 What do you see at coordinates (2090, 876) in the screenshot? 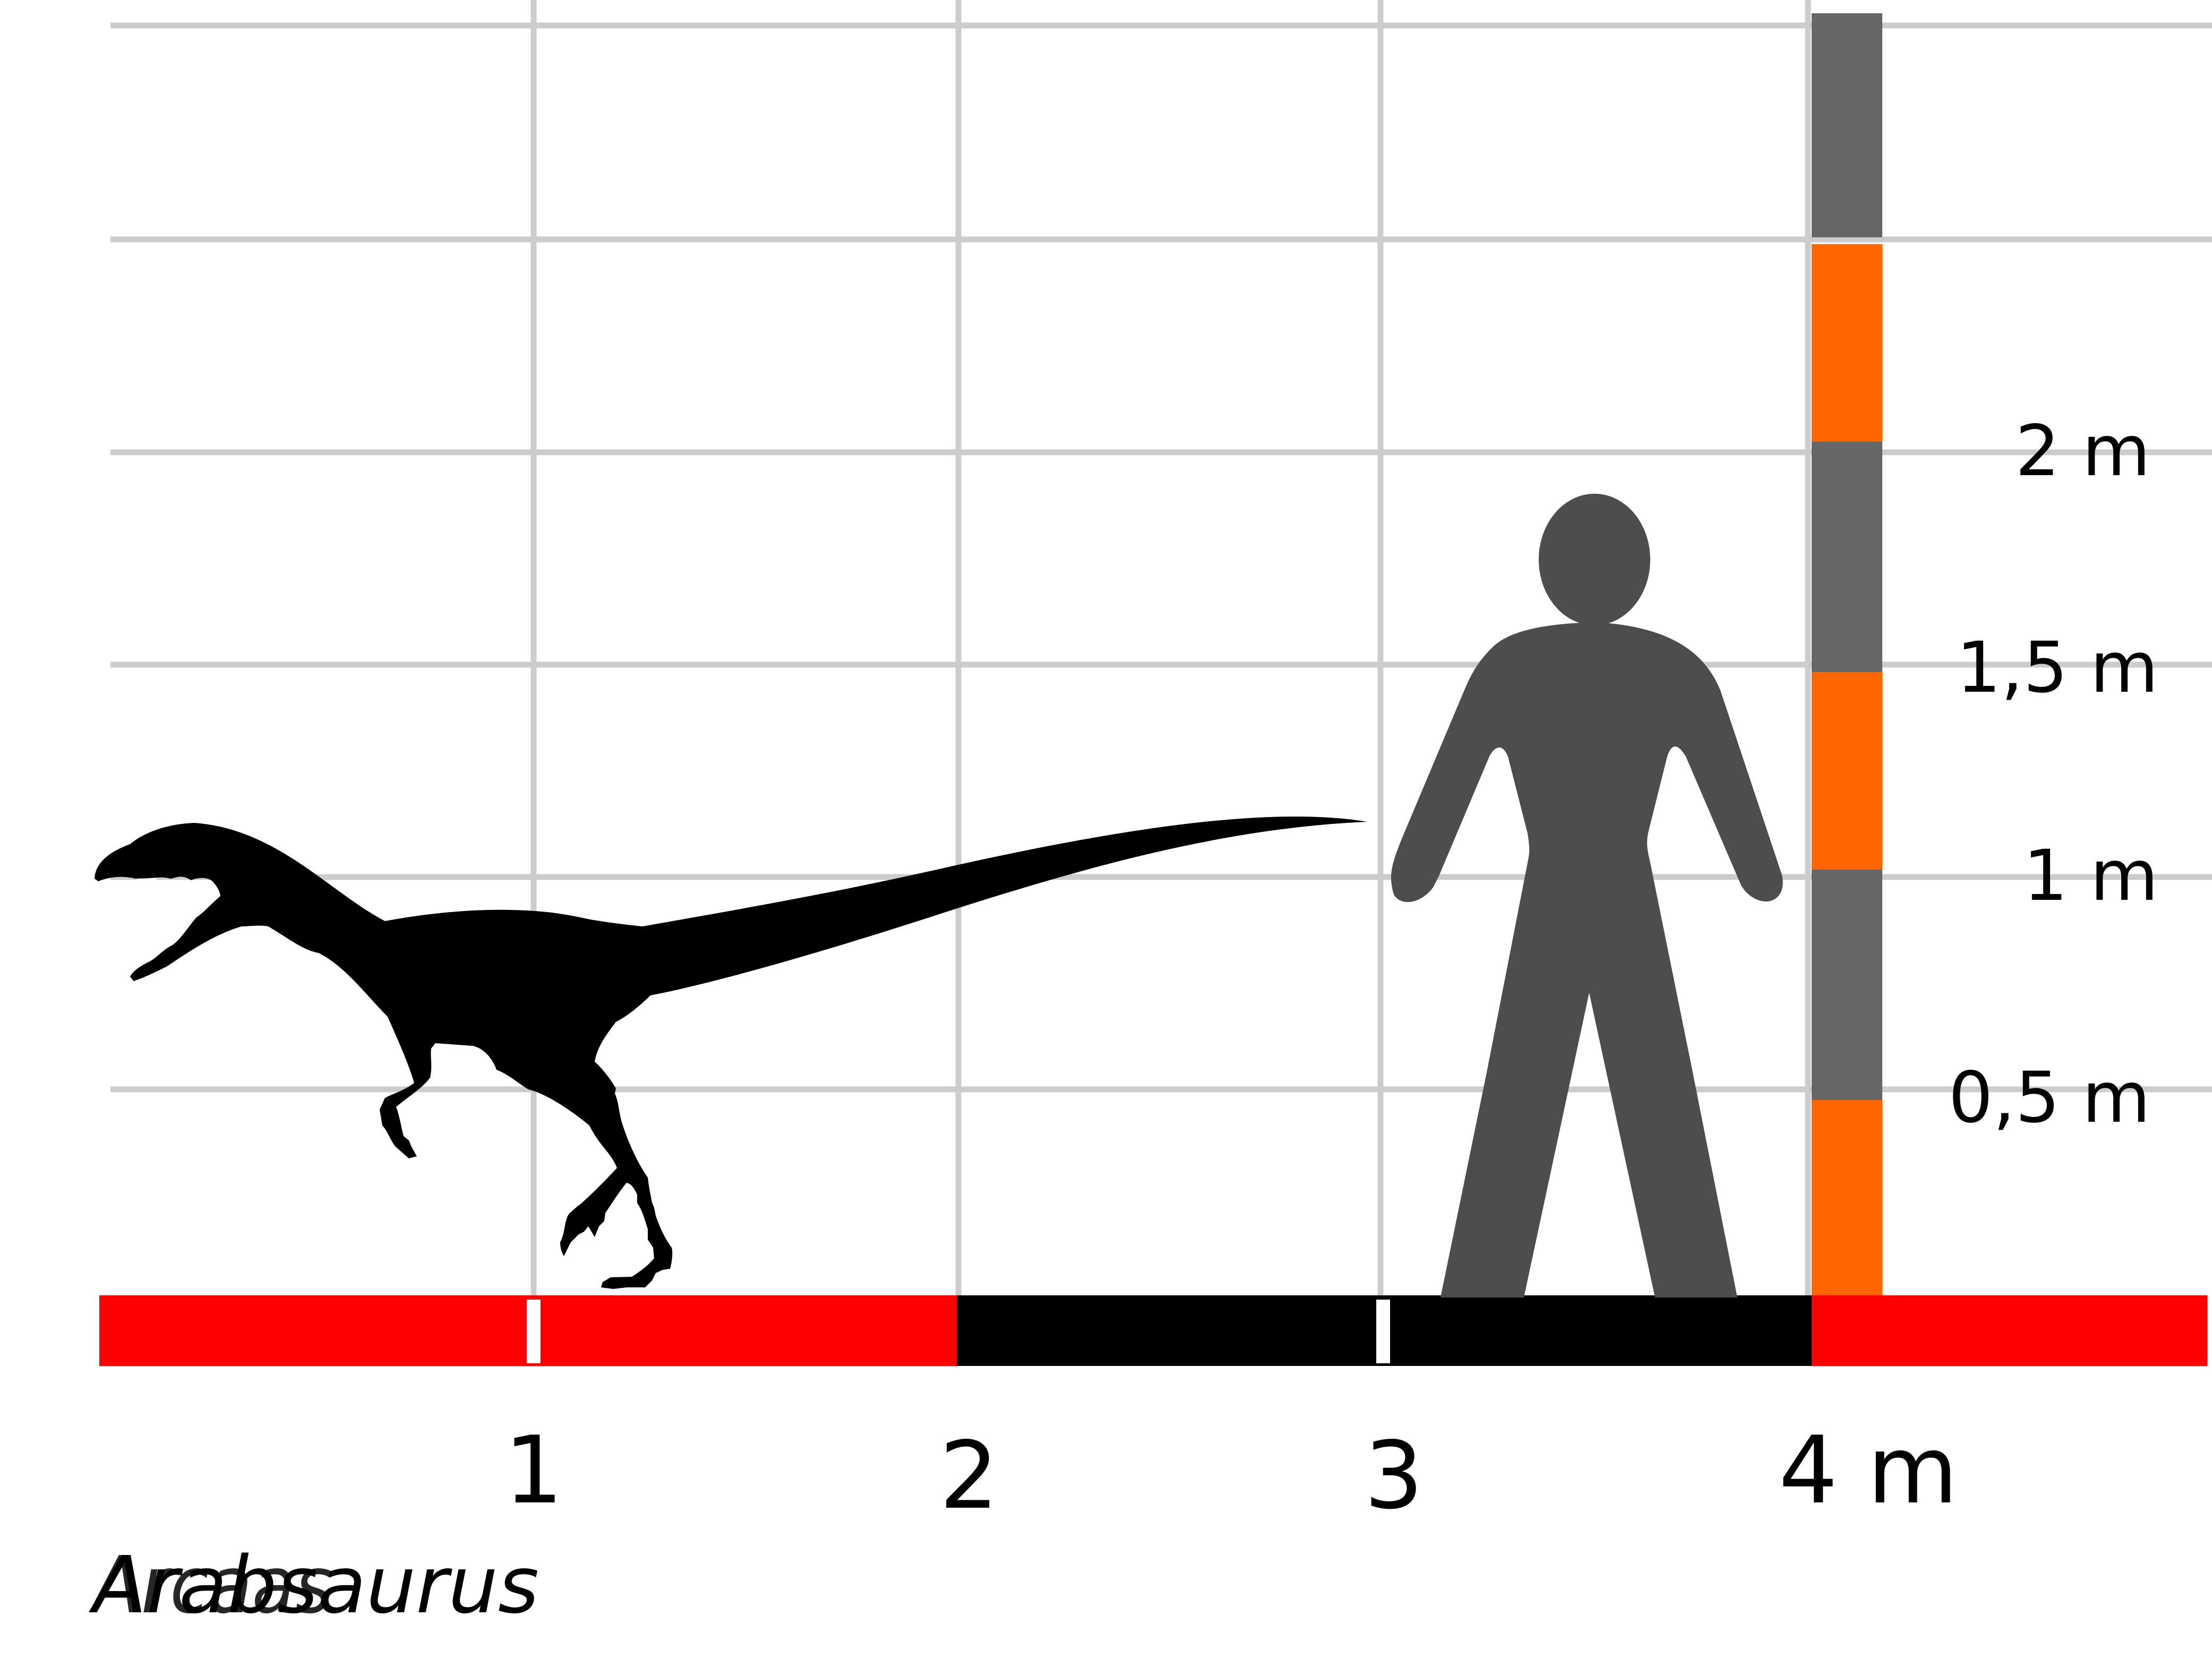
I see `v-tick-label: 1 m` at bounding box center [2090, 876].